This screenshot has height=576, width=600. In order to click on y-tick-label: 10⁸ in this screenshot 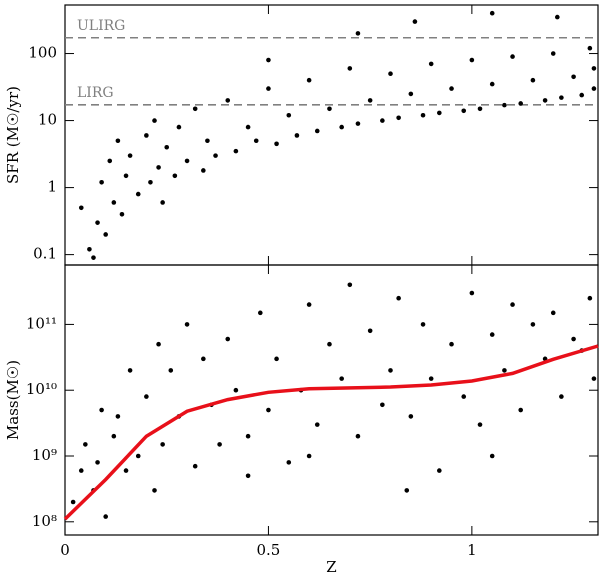, I will do `click(44, 521)`.